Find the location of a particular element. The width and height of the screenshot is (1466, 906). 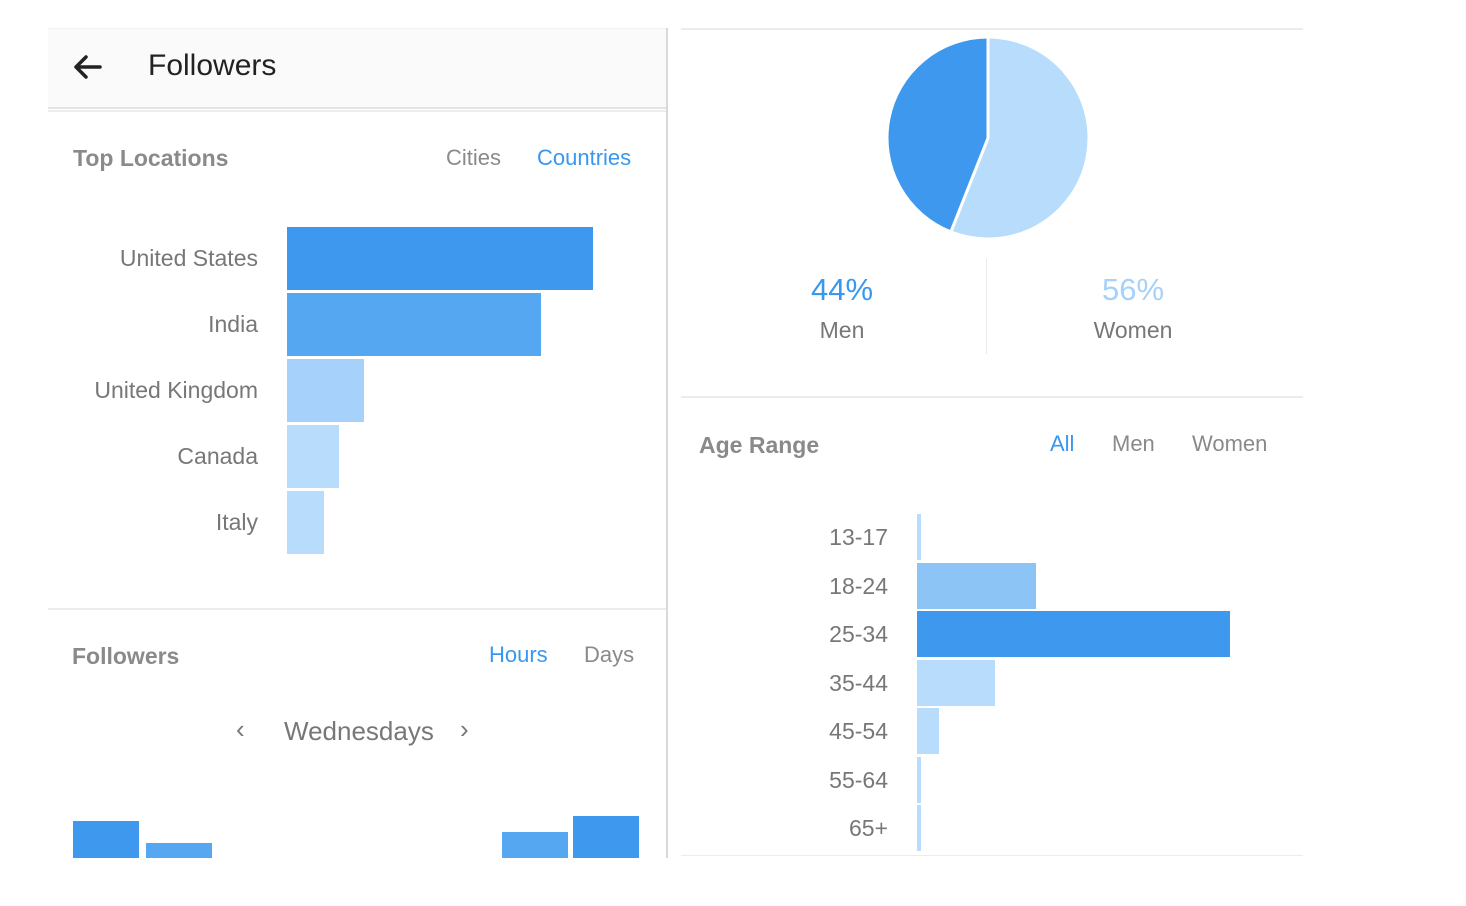

age-label: 45-54 is located at coordinates (858, 731).